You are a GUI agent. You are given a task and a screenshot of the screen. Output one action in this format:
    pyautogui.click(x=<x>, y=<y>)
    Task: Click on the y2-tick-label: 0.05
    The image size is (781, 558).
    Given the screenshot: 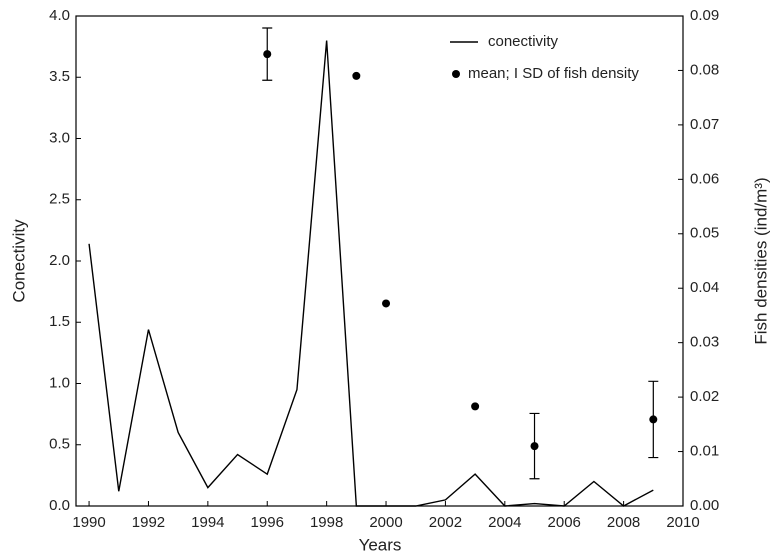 What is the action you would take?
    pyautogui.click(x=704, y=233)
    